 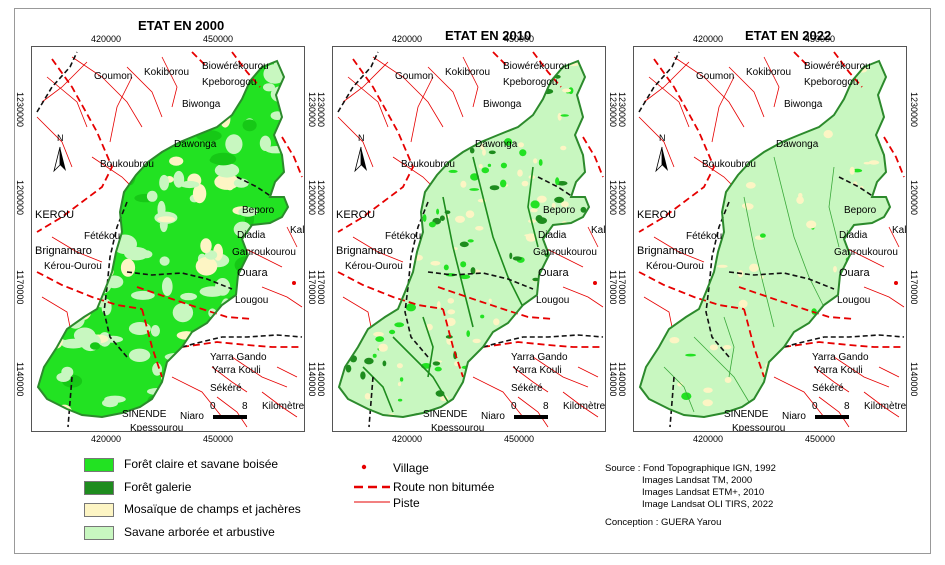 What do you see at coordinates (411, 468) in the screenshot?
I see `legend-label-village: Village` at bounding box center [411, 468].